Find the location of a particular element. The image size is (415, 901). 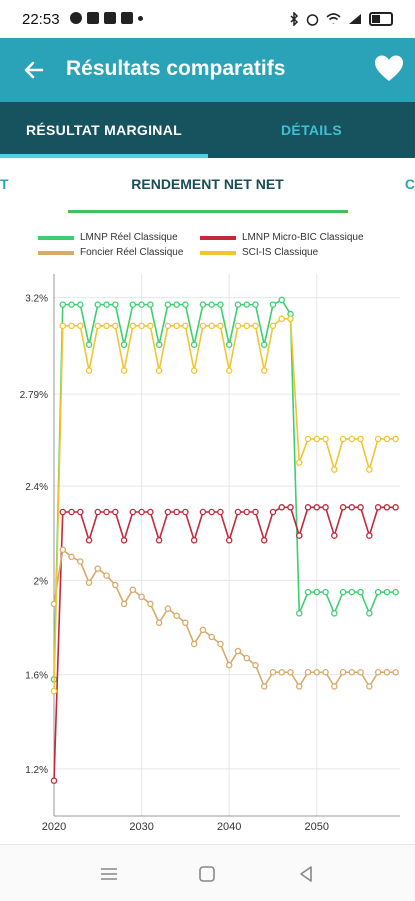

pinterest-icon is located at coordinates (76, 18).